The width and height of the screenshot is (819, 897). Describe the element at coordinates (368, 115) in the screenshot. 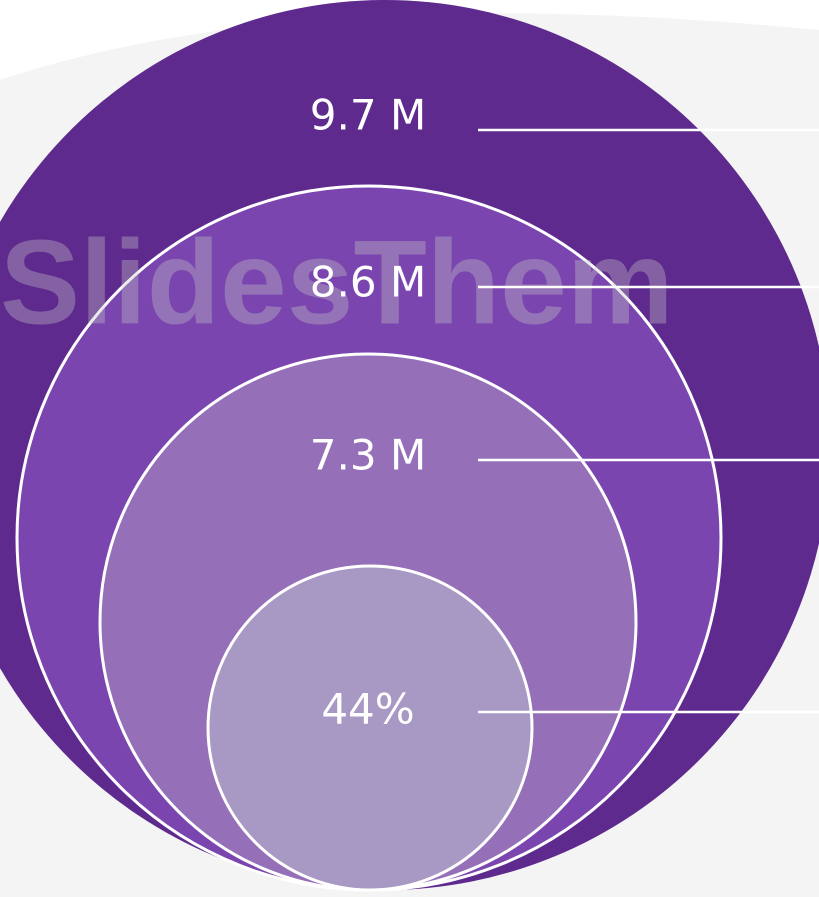

I see `level-label: 9.7 M` at that location.